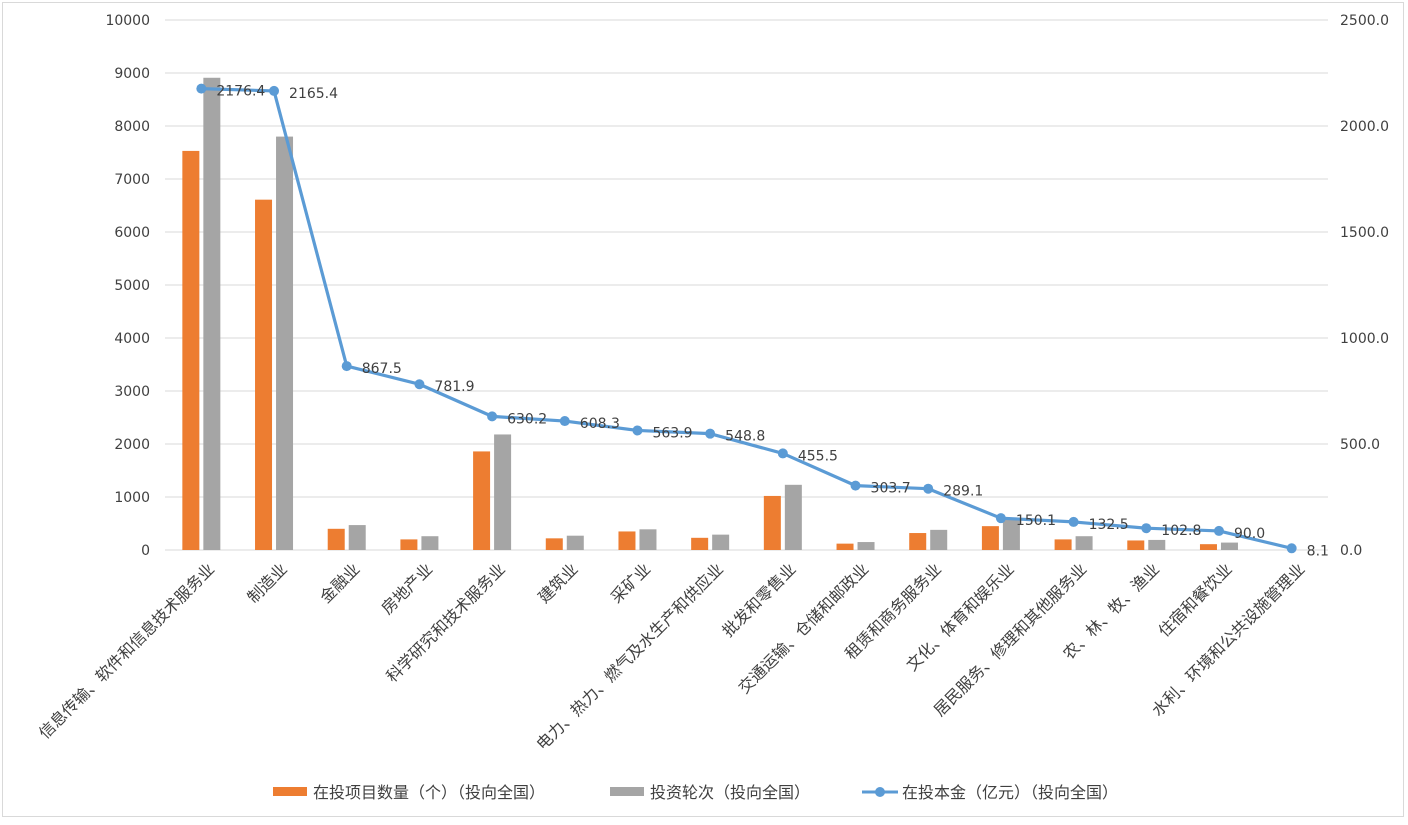 The width and height of the screenshot is (1408, 825). I want to click on legend: 在投项目数量（个）（投向全国） 投资轮次（投向全国） 在投本金（亿元）（投向全国）, so click(695, 792).